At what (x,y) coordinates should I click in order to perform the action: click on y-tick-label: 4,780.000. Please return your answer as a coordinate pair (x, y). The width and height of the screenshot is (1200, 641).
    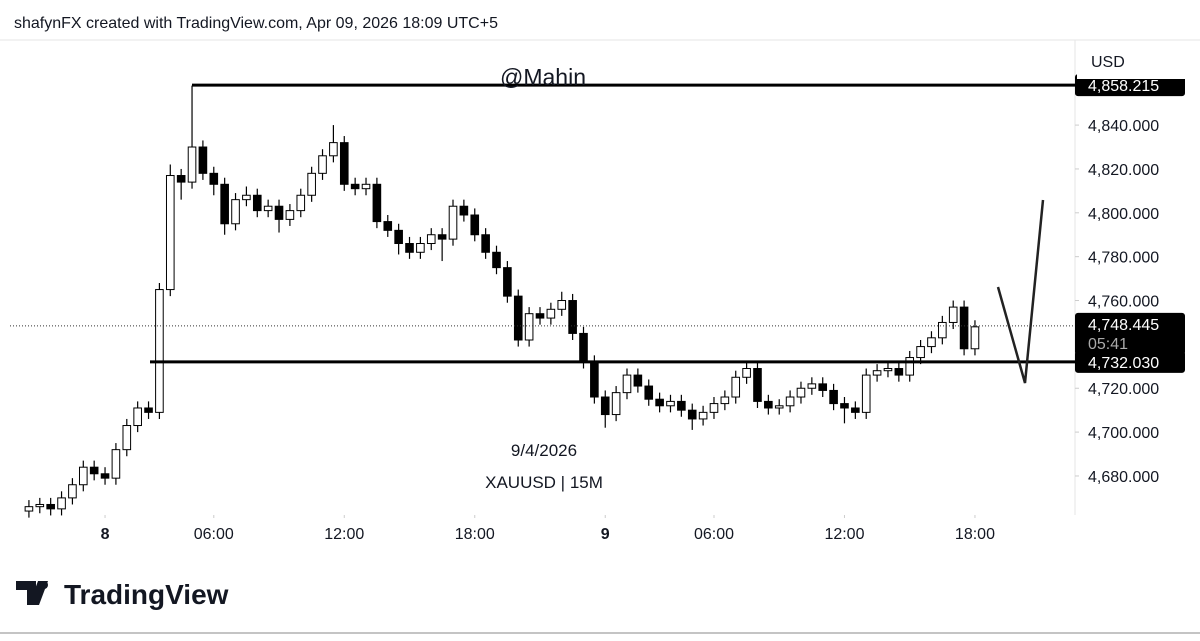
    Looking at the image, I should click on (1123, 258).